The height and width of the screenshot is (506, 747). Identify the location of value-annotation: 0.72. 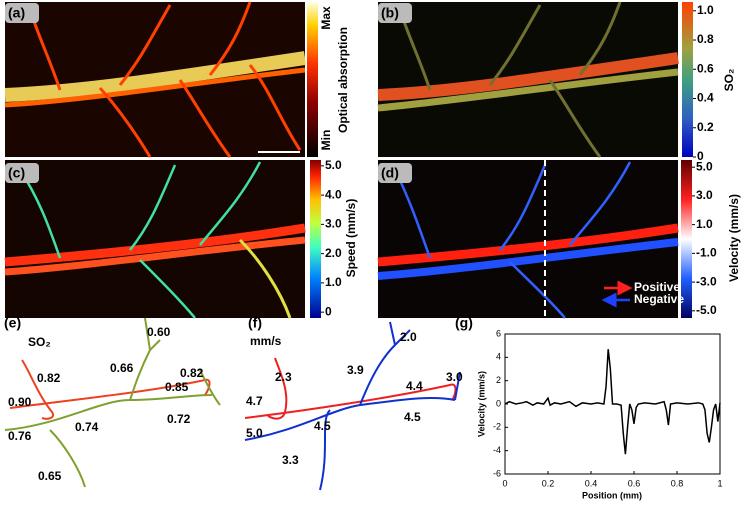
(179, 419).